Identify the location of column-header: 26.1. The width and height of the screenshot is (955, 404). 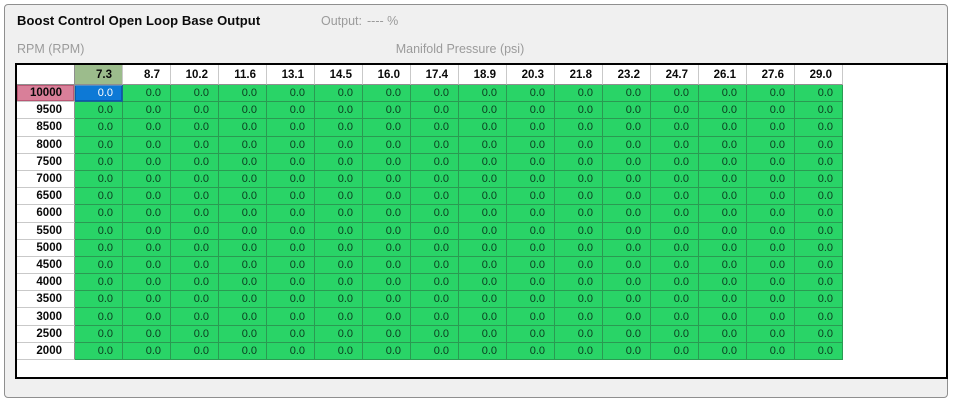
(723, 75).